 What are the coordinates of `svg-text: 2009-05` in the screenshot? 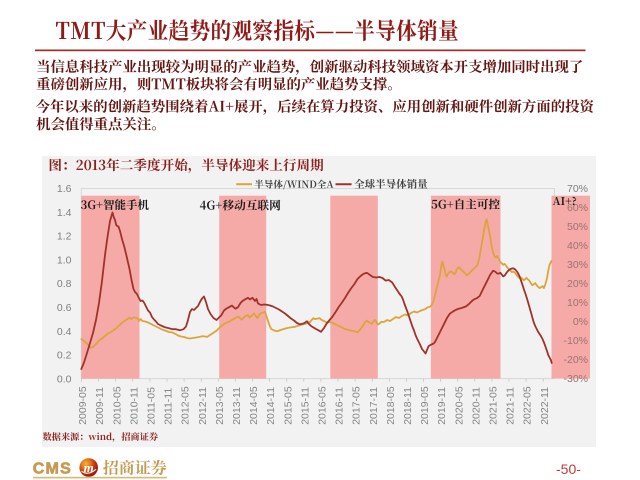 It's located at (83, 405).